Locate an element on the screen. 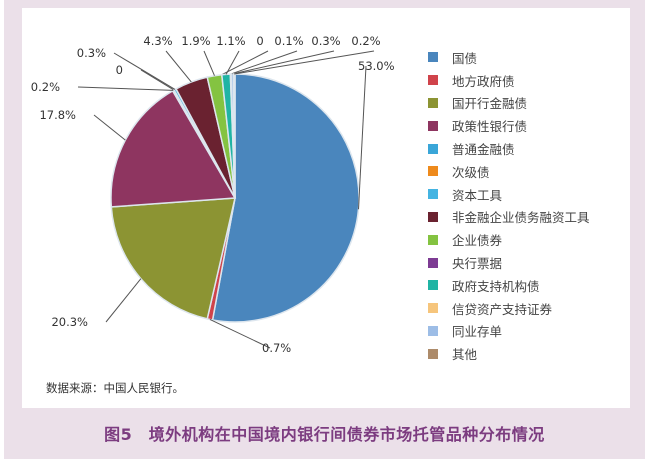  data-label: 0.7% is located at coordinates (276, 348).